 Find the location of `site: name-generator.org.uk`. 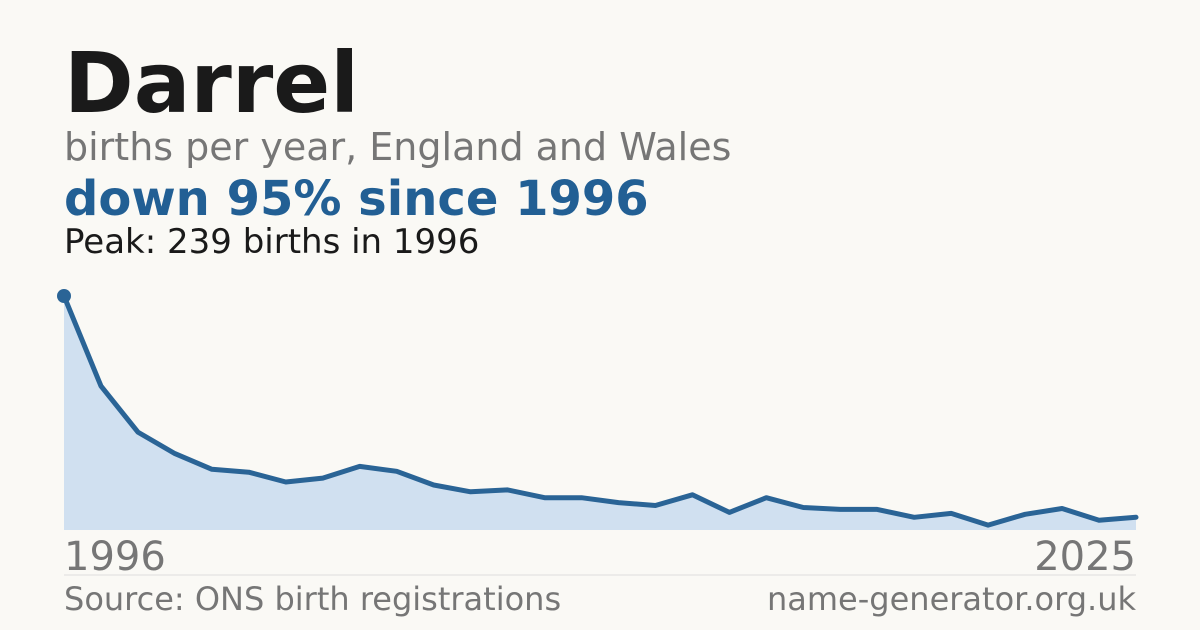

site: name-generator.org.uk is located at coordinates (951, 599).